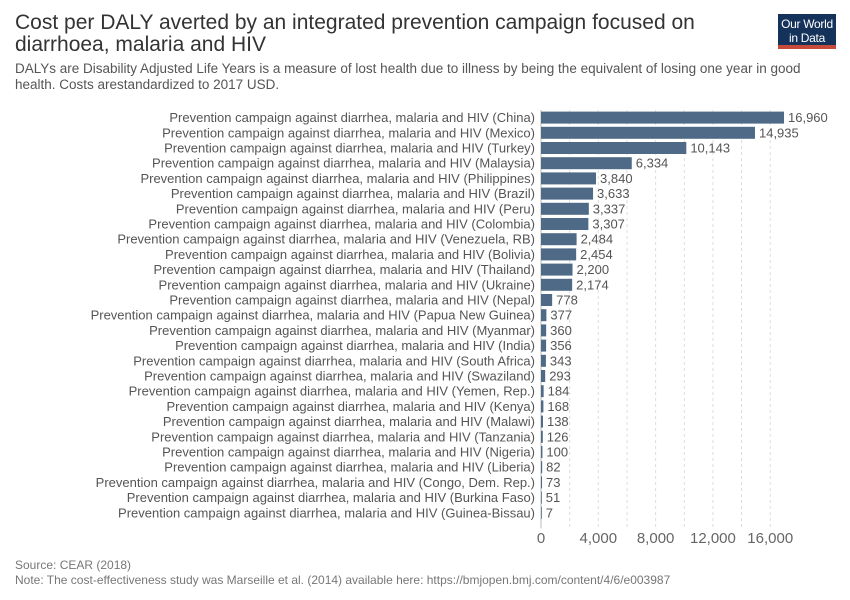 The height and width of the screenshot is (600, 850). Describe the element at coordinates (597, 239) in the screenshot. I see `value-label: 2,484` at that location.